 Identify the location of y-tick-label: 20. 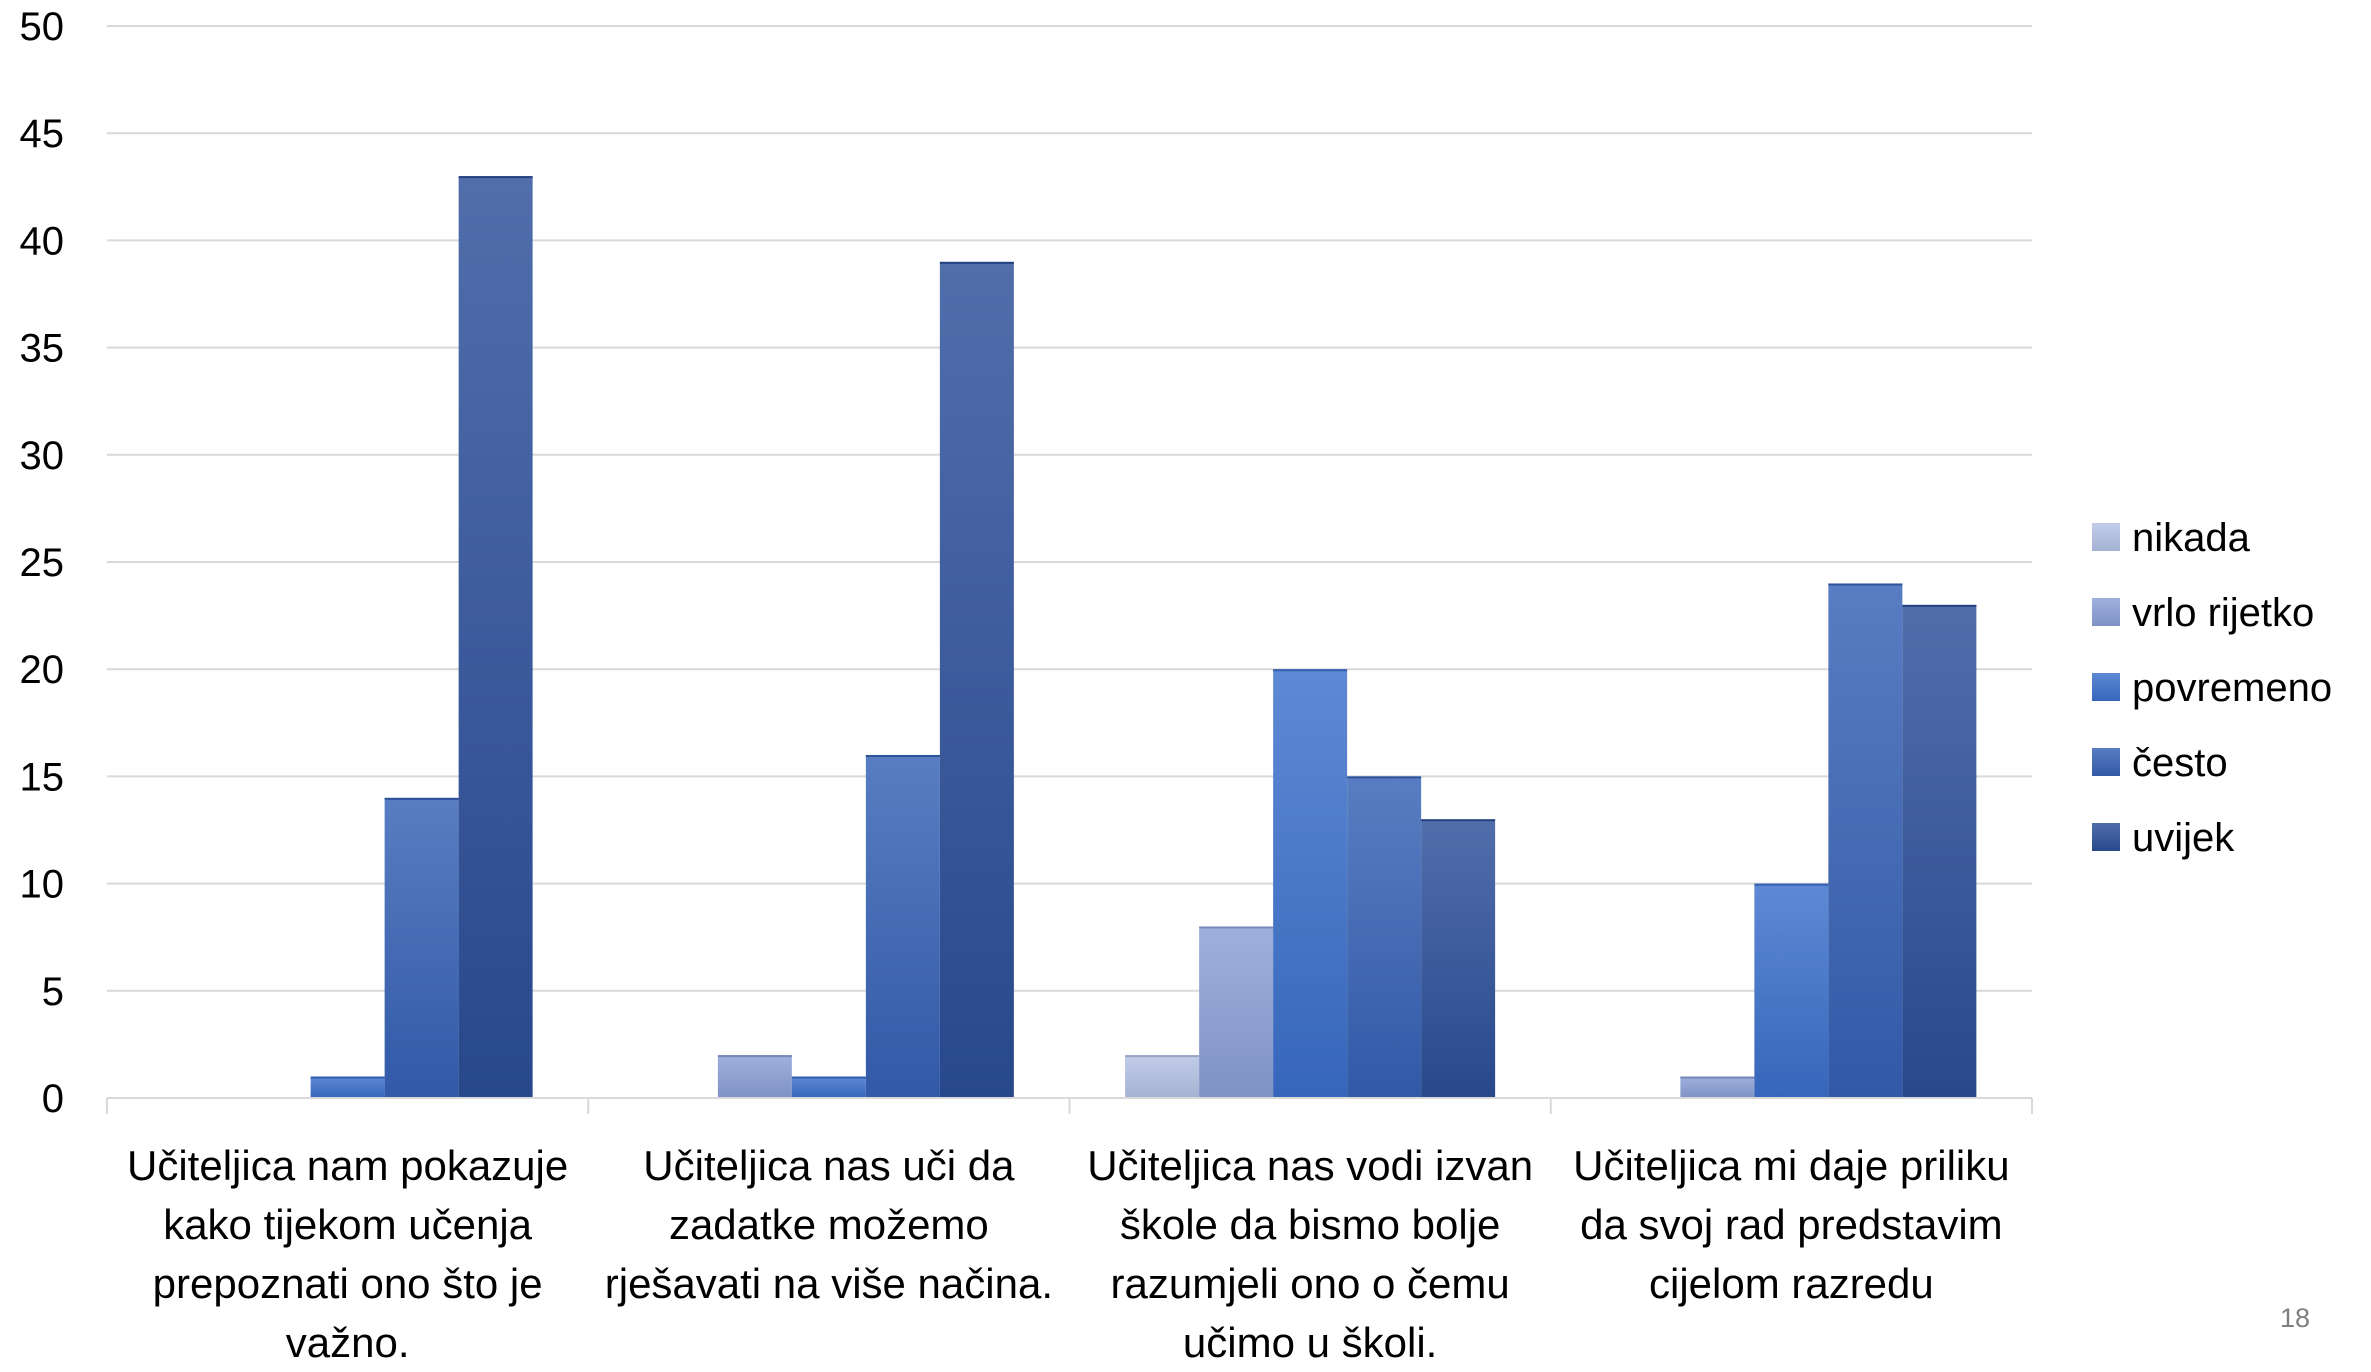
(42, 670).